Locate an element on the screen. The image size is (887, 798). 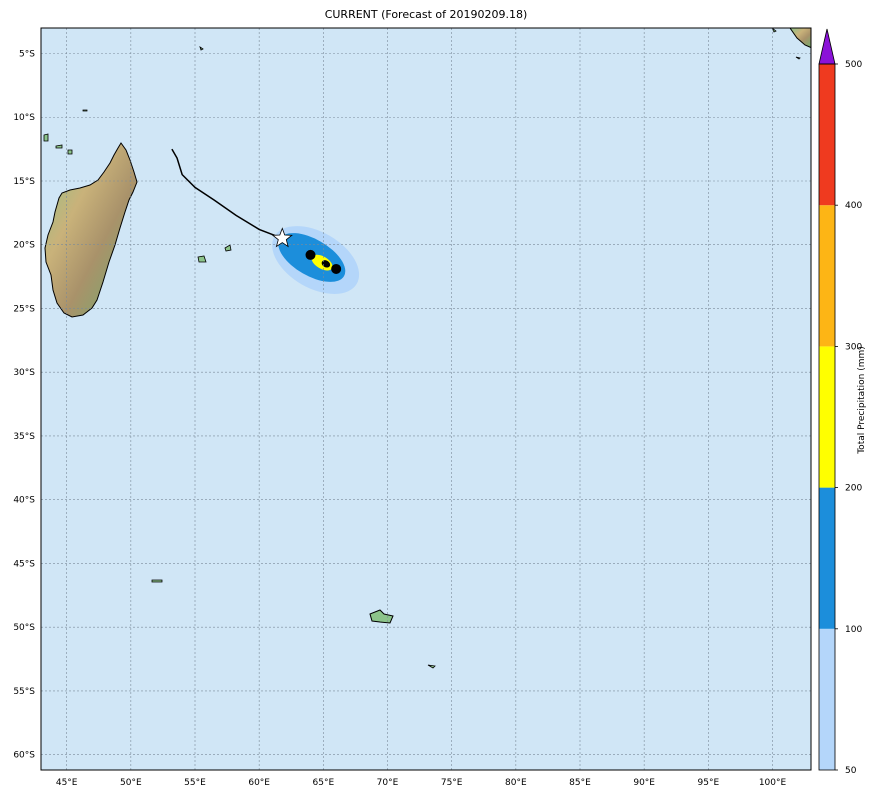
lat-tick-label: 15°S is located at coordinates (24, 182).